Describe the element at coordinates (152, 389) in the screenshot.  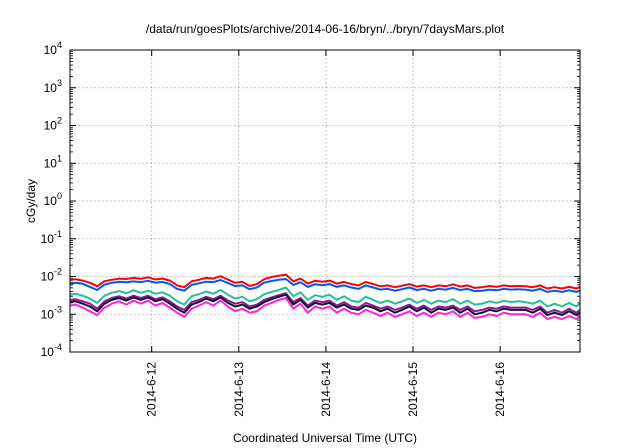
I see `x-tick-label: 2014-6-12` at that location.